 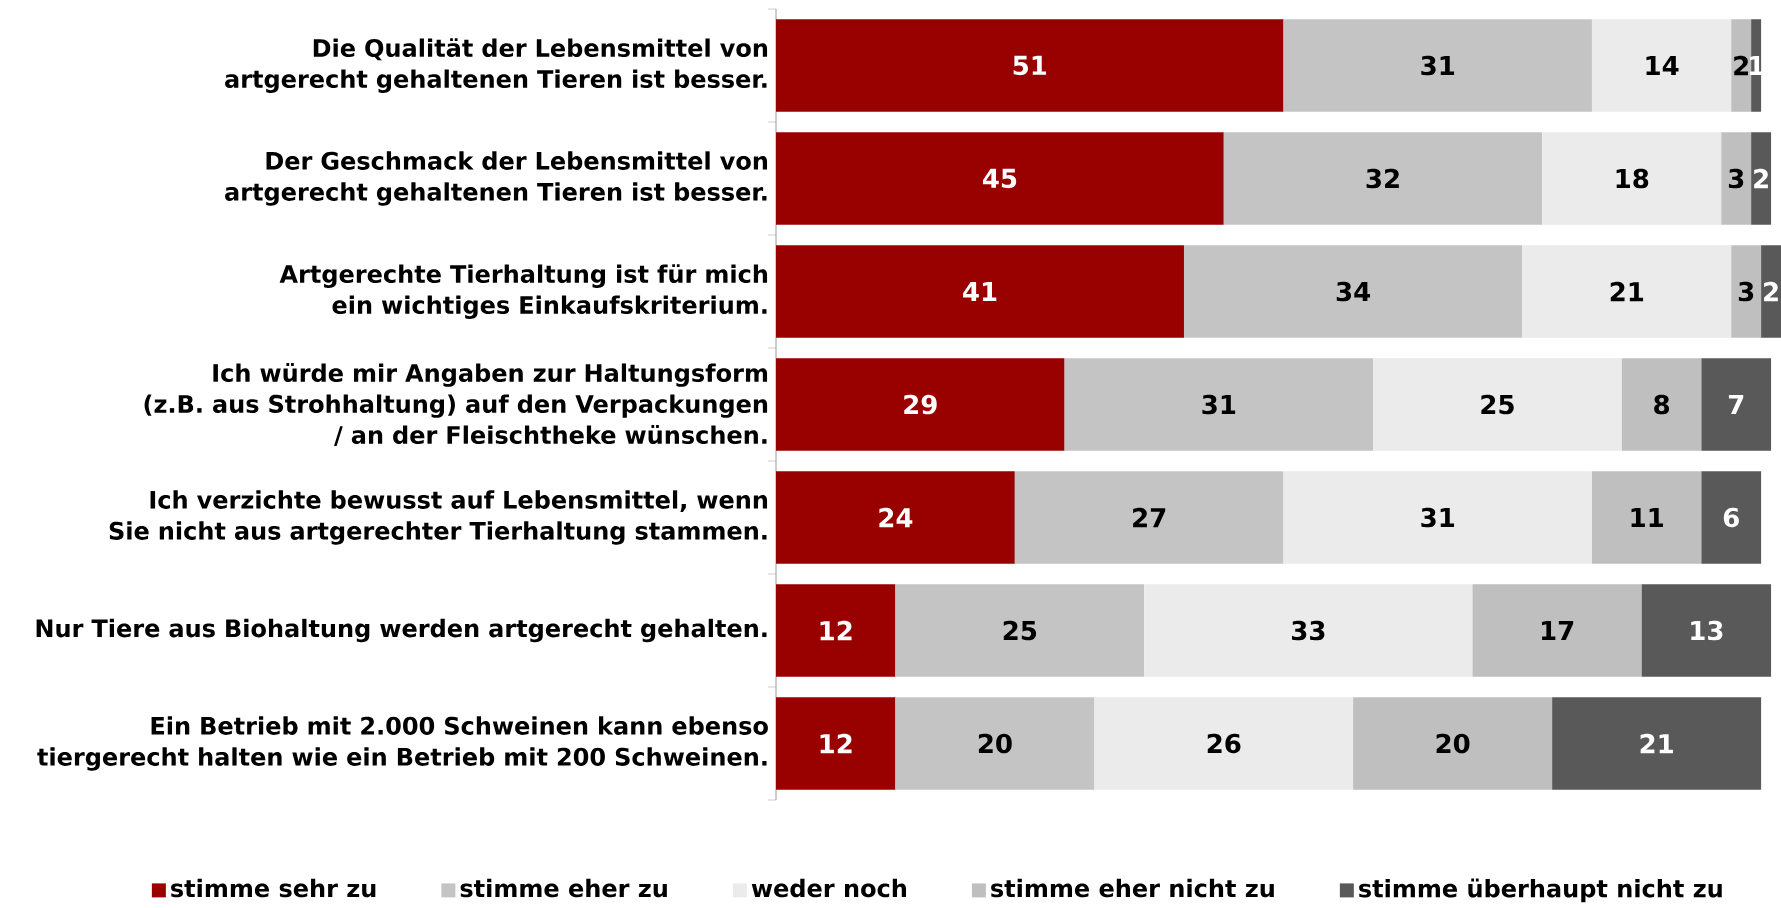 I want to click on data-label: 29, so click(x=920, y=404).